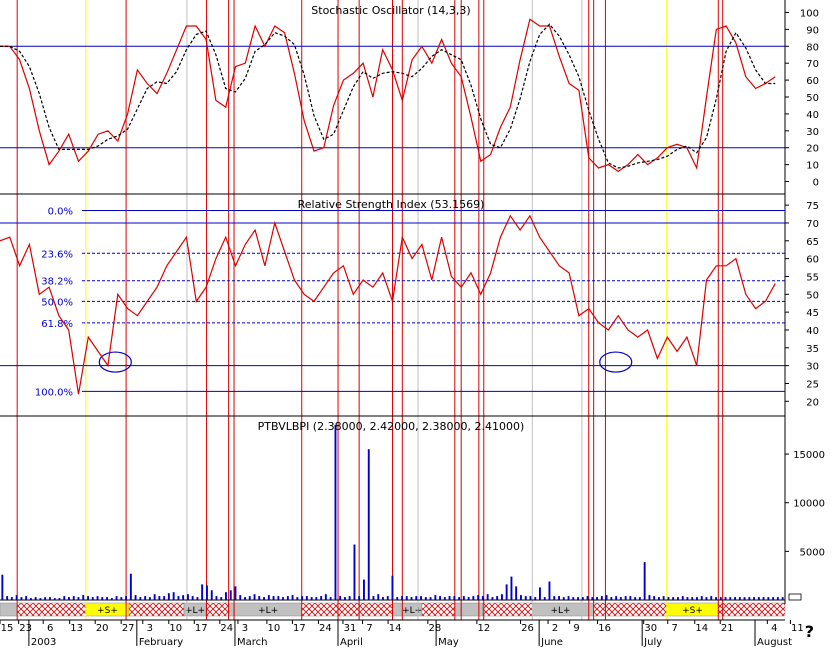  What do you see at coordinates (812, 132) in the screenshot?
I see `stochastic-y-tick-label: 30` at bounding box center [812, 132].